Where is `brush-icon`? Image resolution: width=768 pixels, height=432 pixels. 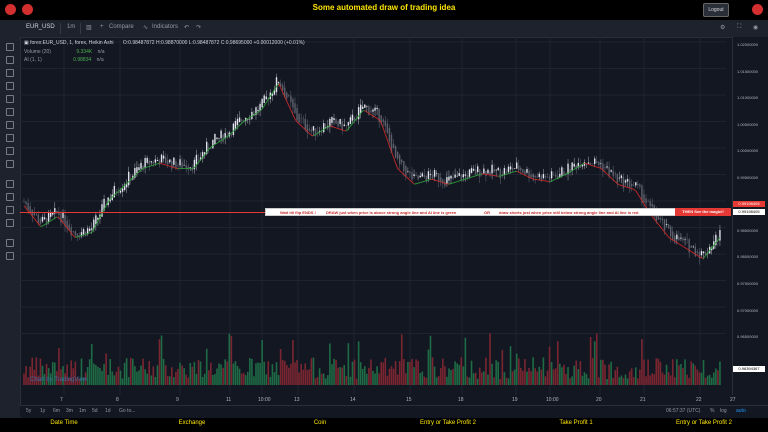 brush-icon is located at coordinates (10, 86).